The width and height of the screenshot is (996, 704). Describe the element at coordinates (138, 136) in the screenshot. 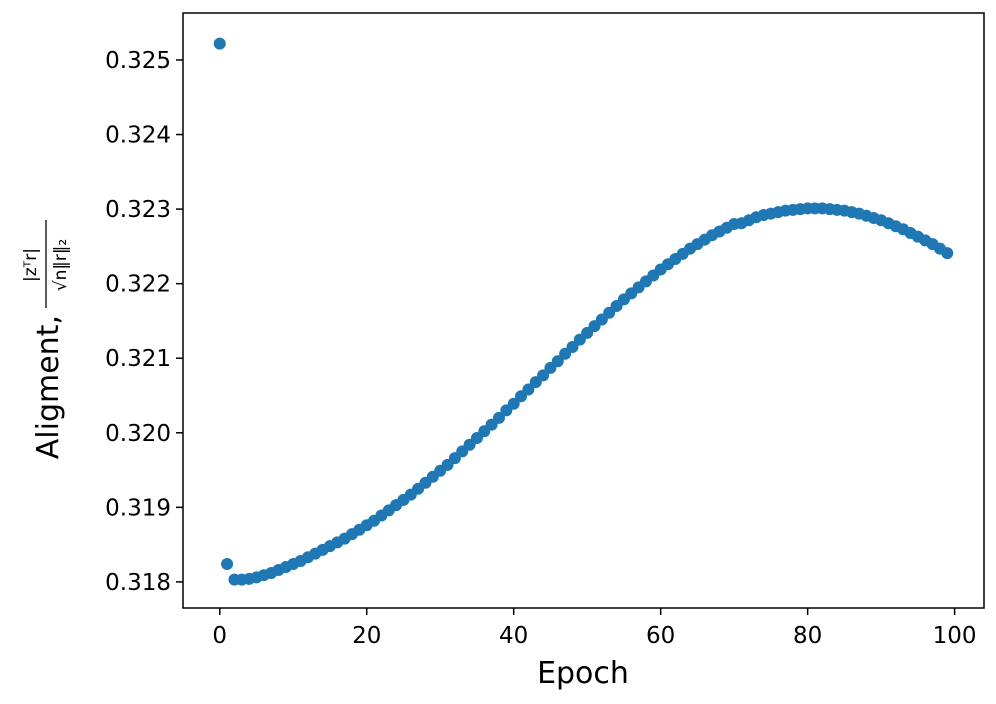

I see `y-tick-label: 0.324` at that location.